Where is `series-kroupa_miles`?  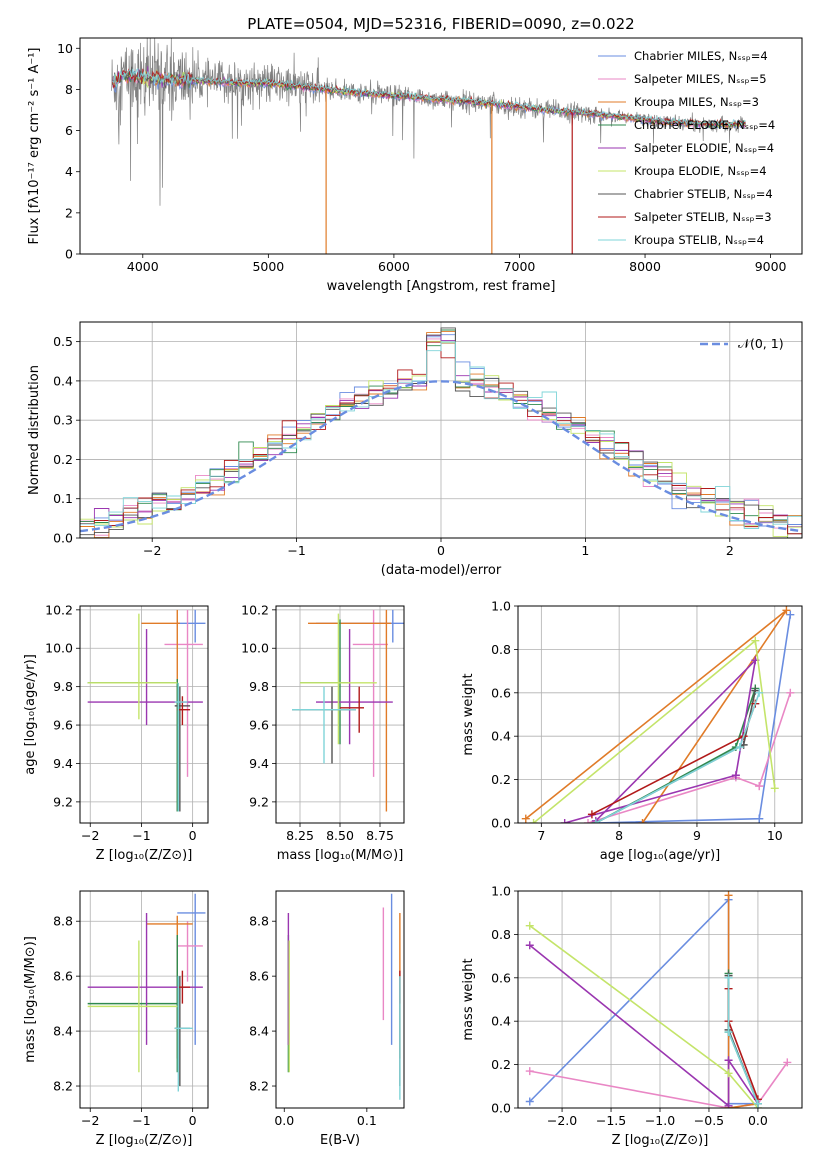
series-kroupa_miles is located at coordinates (656, 714).